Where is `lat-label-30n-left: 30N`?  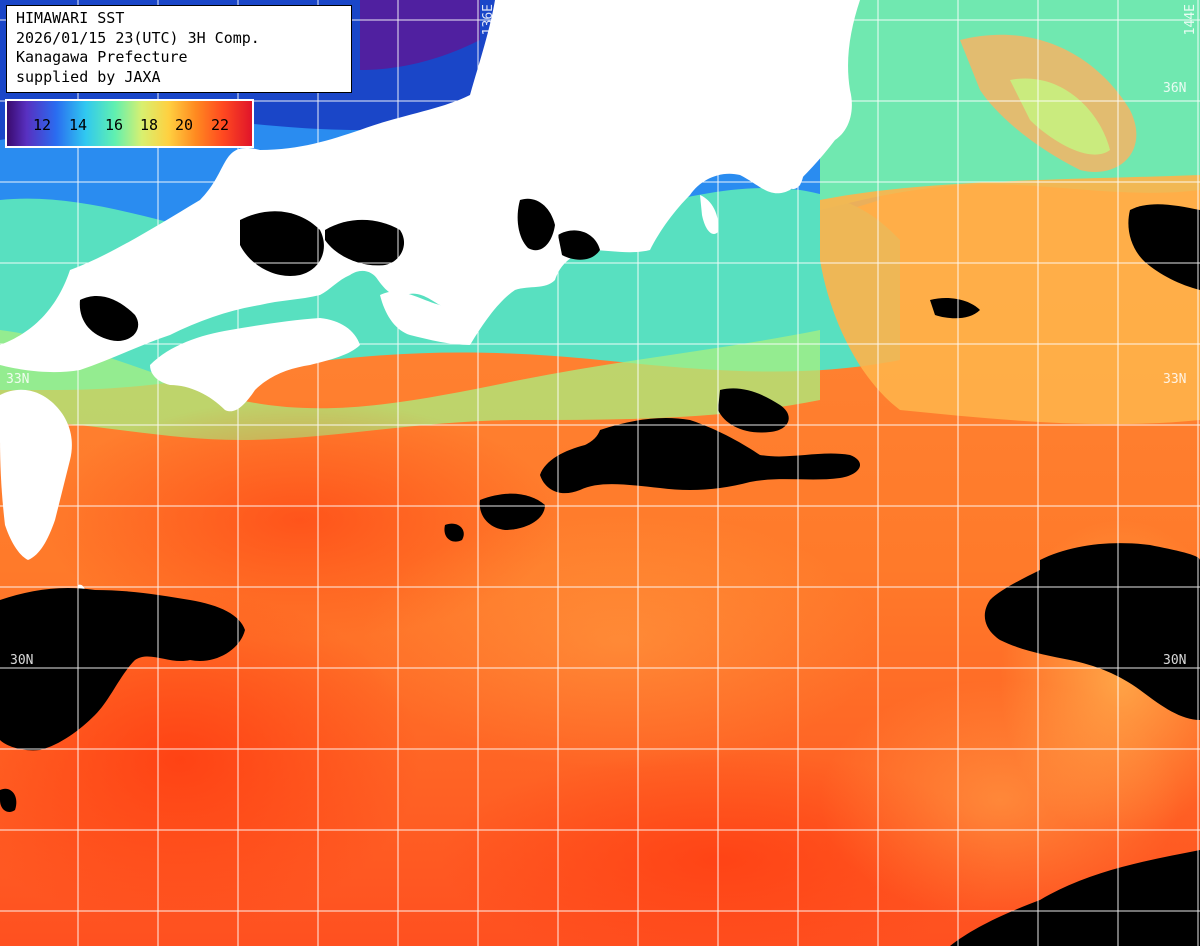 lat-label-30n-left: 30N is located at coordinates (22, 660).